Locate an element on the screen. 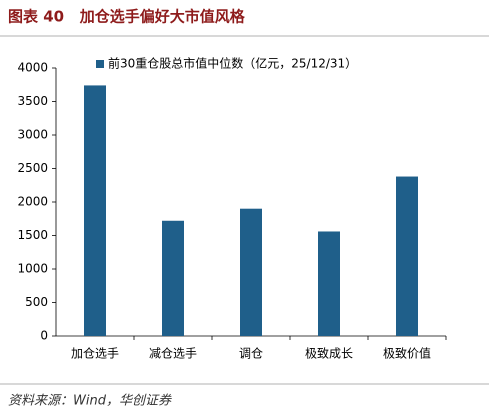 The width and height of the screenshot is (489, 414). legend-label: 前30重仓股总市值中位数（亿元，25/12/31） is located at coordinates (232, 63).